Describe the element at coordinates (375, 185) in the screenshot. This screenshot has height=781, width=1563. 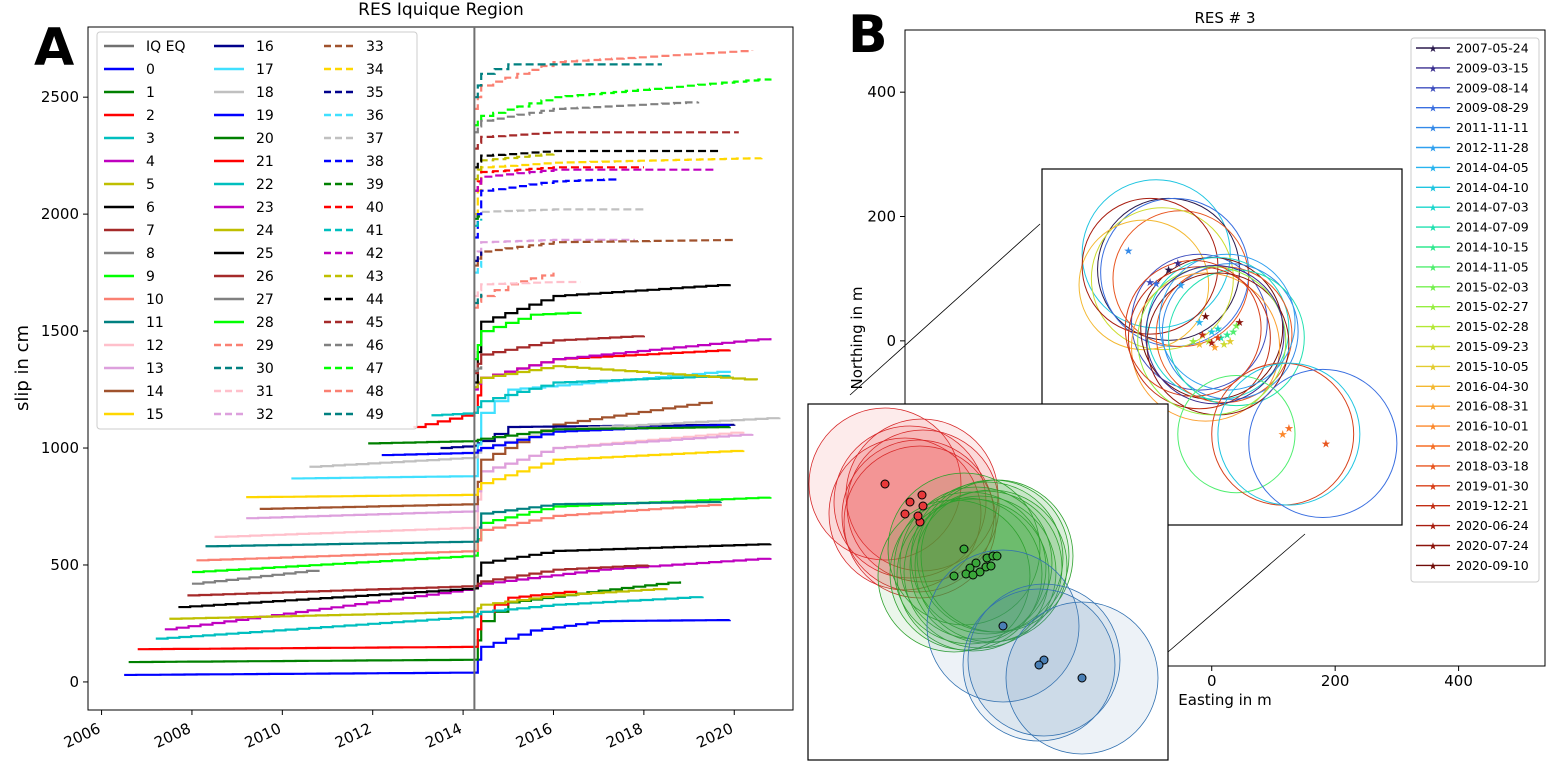
I see `legend-label: 39` at that location.